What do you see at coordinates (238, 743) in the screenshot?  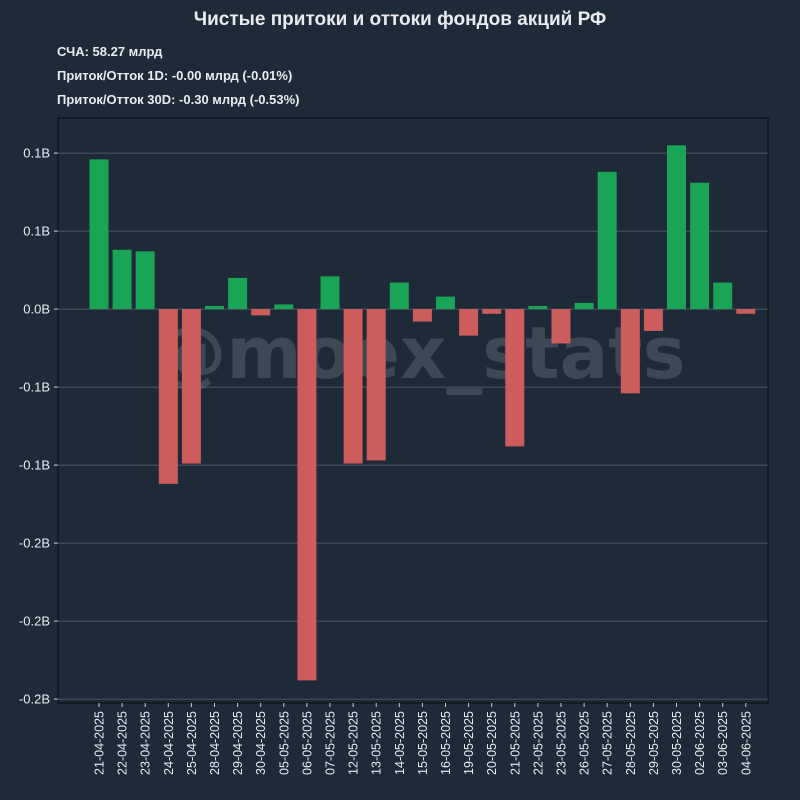 I see `x-tick-label: 29-04-2025` at bounding box center [238, 743].